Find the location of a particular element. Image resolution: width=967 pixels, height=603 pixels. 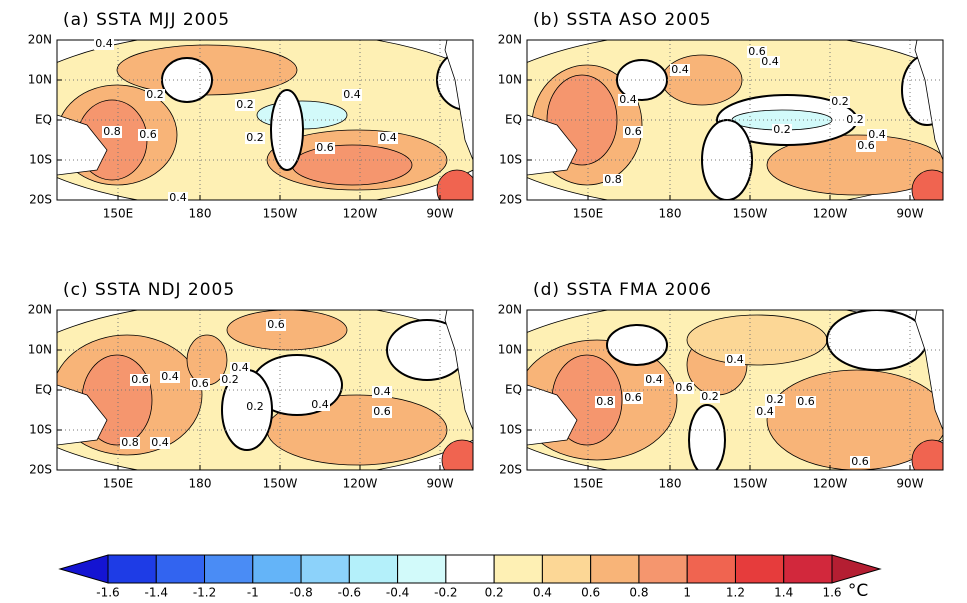

colorbar-arrow is located at coordinates (856, 569).